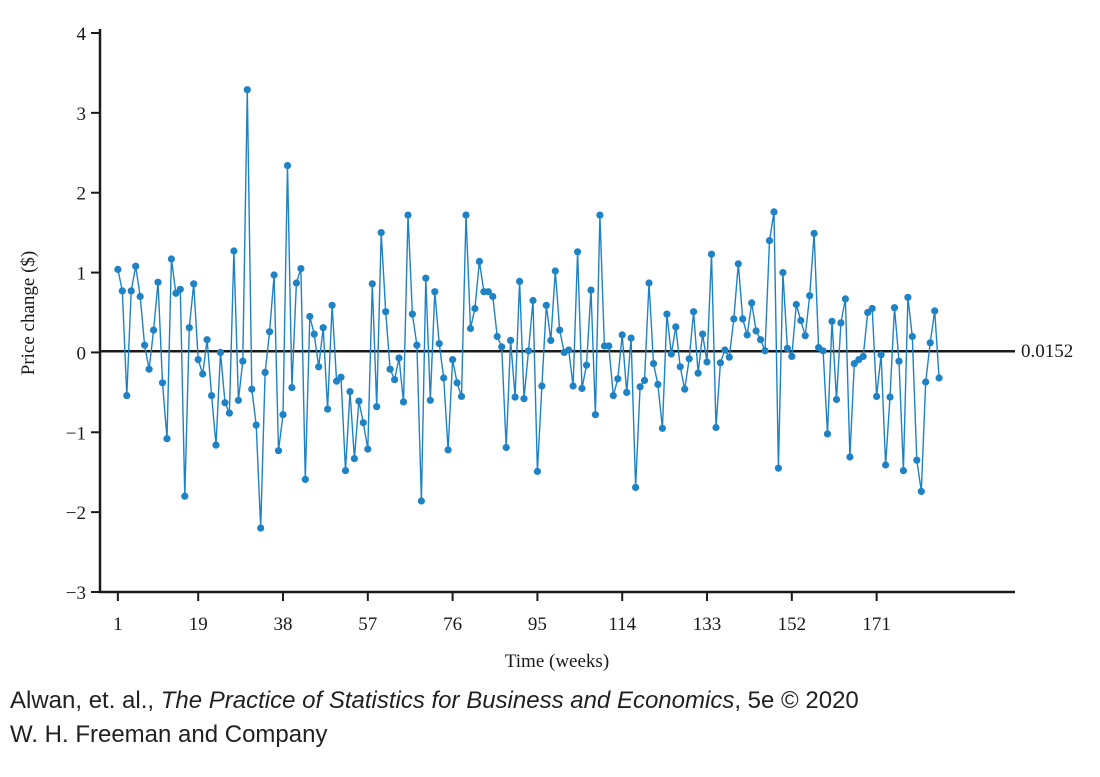 This screenshot has width=1100, height=777. Describe the element at coordinates (85, 700) in the screenshot. I see `caption-authors: Alwan, et. al.,` at that location.